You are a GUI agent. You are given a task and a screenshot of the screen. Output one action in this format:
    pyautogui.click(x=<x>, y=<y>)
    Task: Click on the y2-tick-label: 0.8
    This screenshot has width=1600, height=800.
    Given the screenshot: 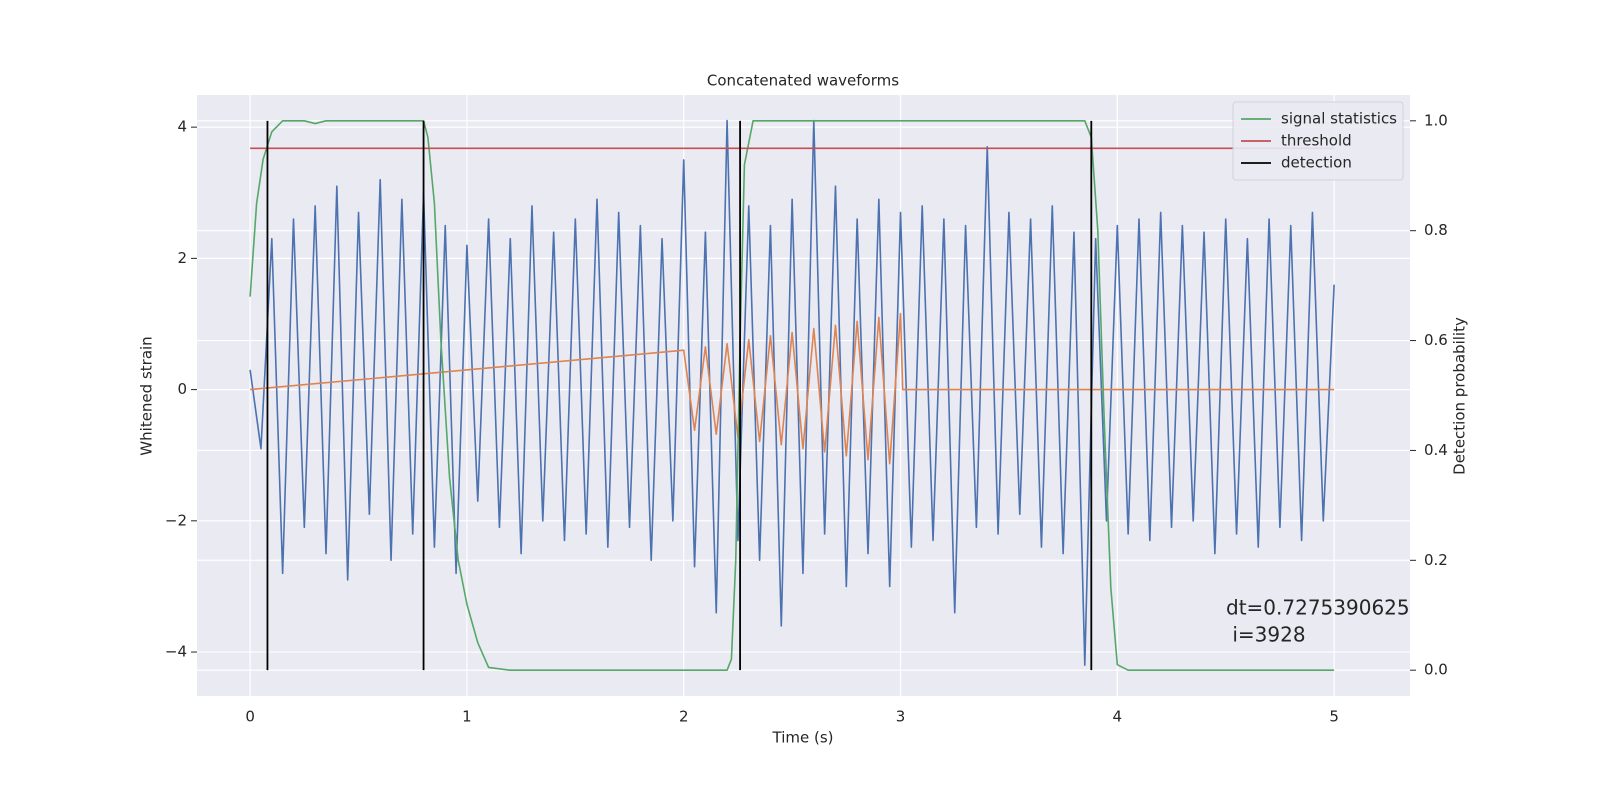 What is the action you would take?
    pyautogui.click(x=1436, y=230)
    